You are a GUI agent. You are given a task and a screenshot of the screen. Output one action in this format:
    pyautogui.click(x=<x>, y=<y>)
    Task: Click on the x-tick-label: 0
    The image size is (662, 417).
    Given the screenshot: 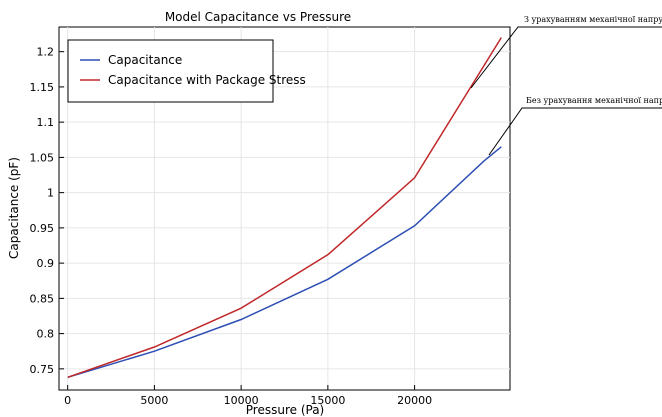 What is the action you would take?
    pyautogui.click(x=67, y=400)
    